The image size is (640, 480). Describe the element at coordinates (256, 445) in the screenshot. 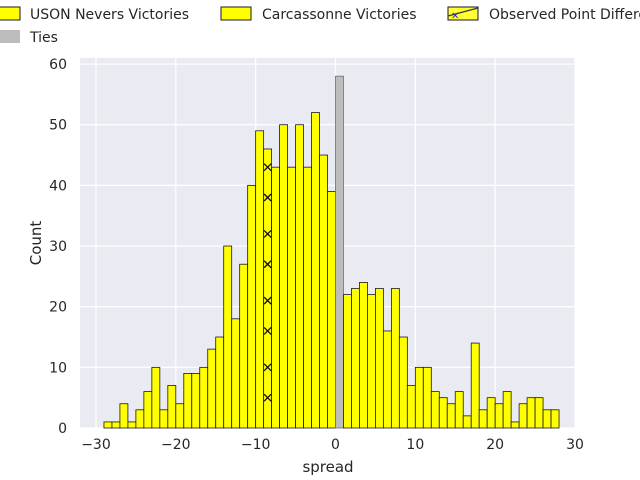

I see `x-tick-label: −10` at that location.